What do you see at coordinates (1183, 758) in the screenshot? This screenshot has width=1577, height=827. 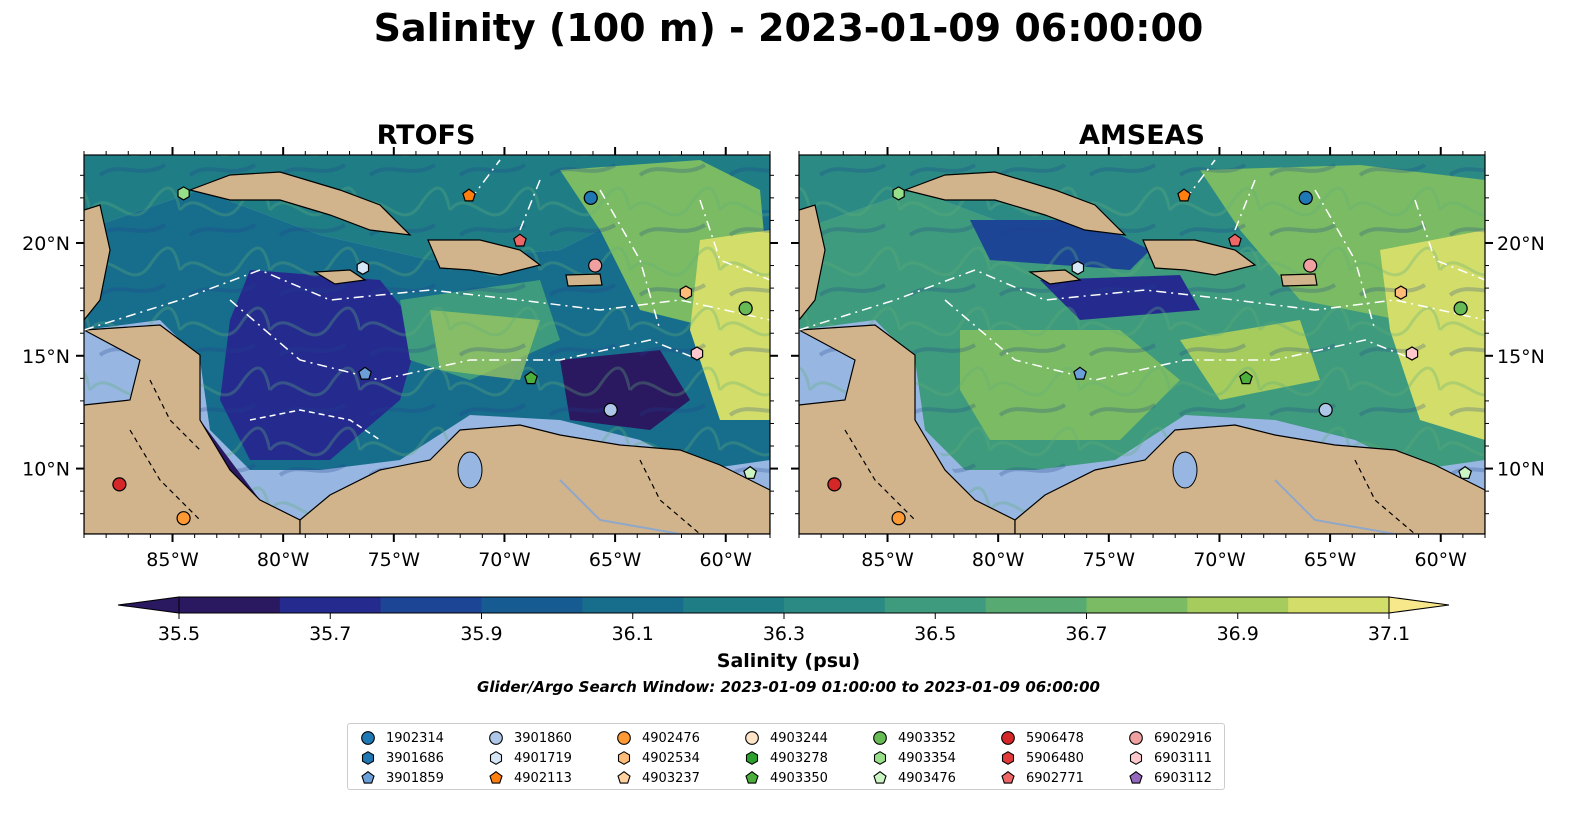 I see `legend-label: 6903111` at bounding box center [1183, 758].